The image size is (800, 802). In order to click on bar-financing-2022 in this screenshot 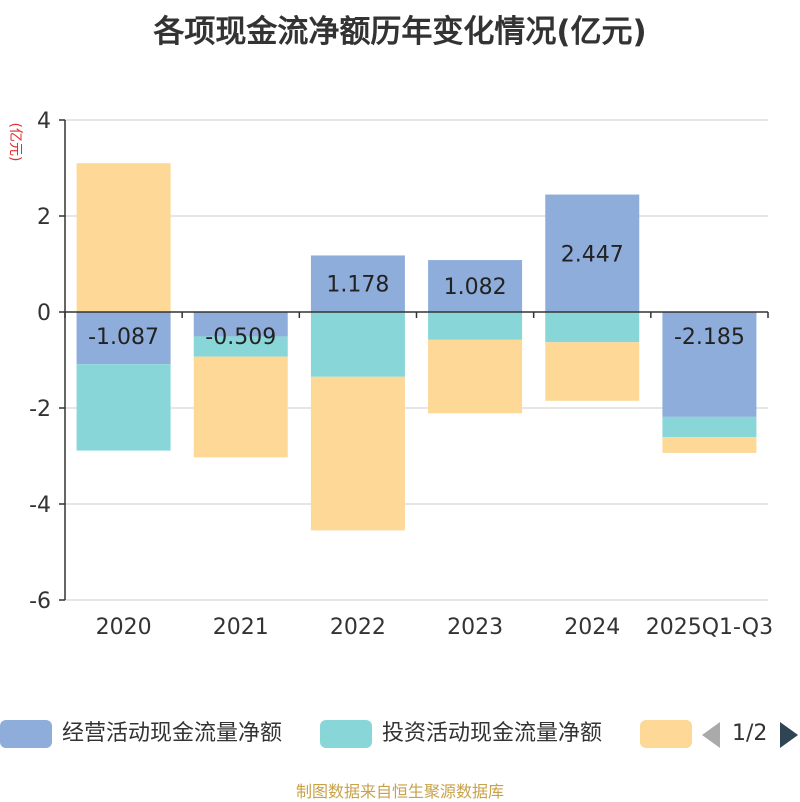, I will do `click(357, 453)`.